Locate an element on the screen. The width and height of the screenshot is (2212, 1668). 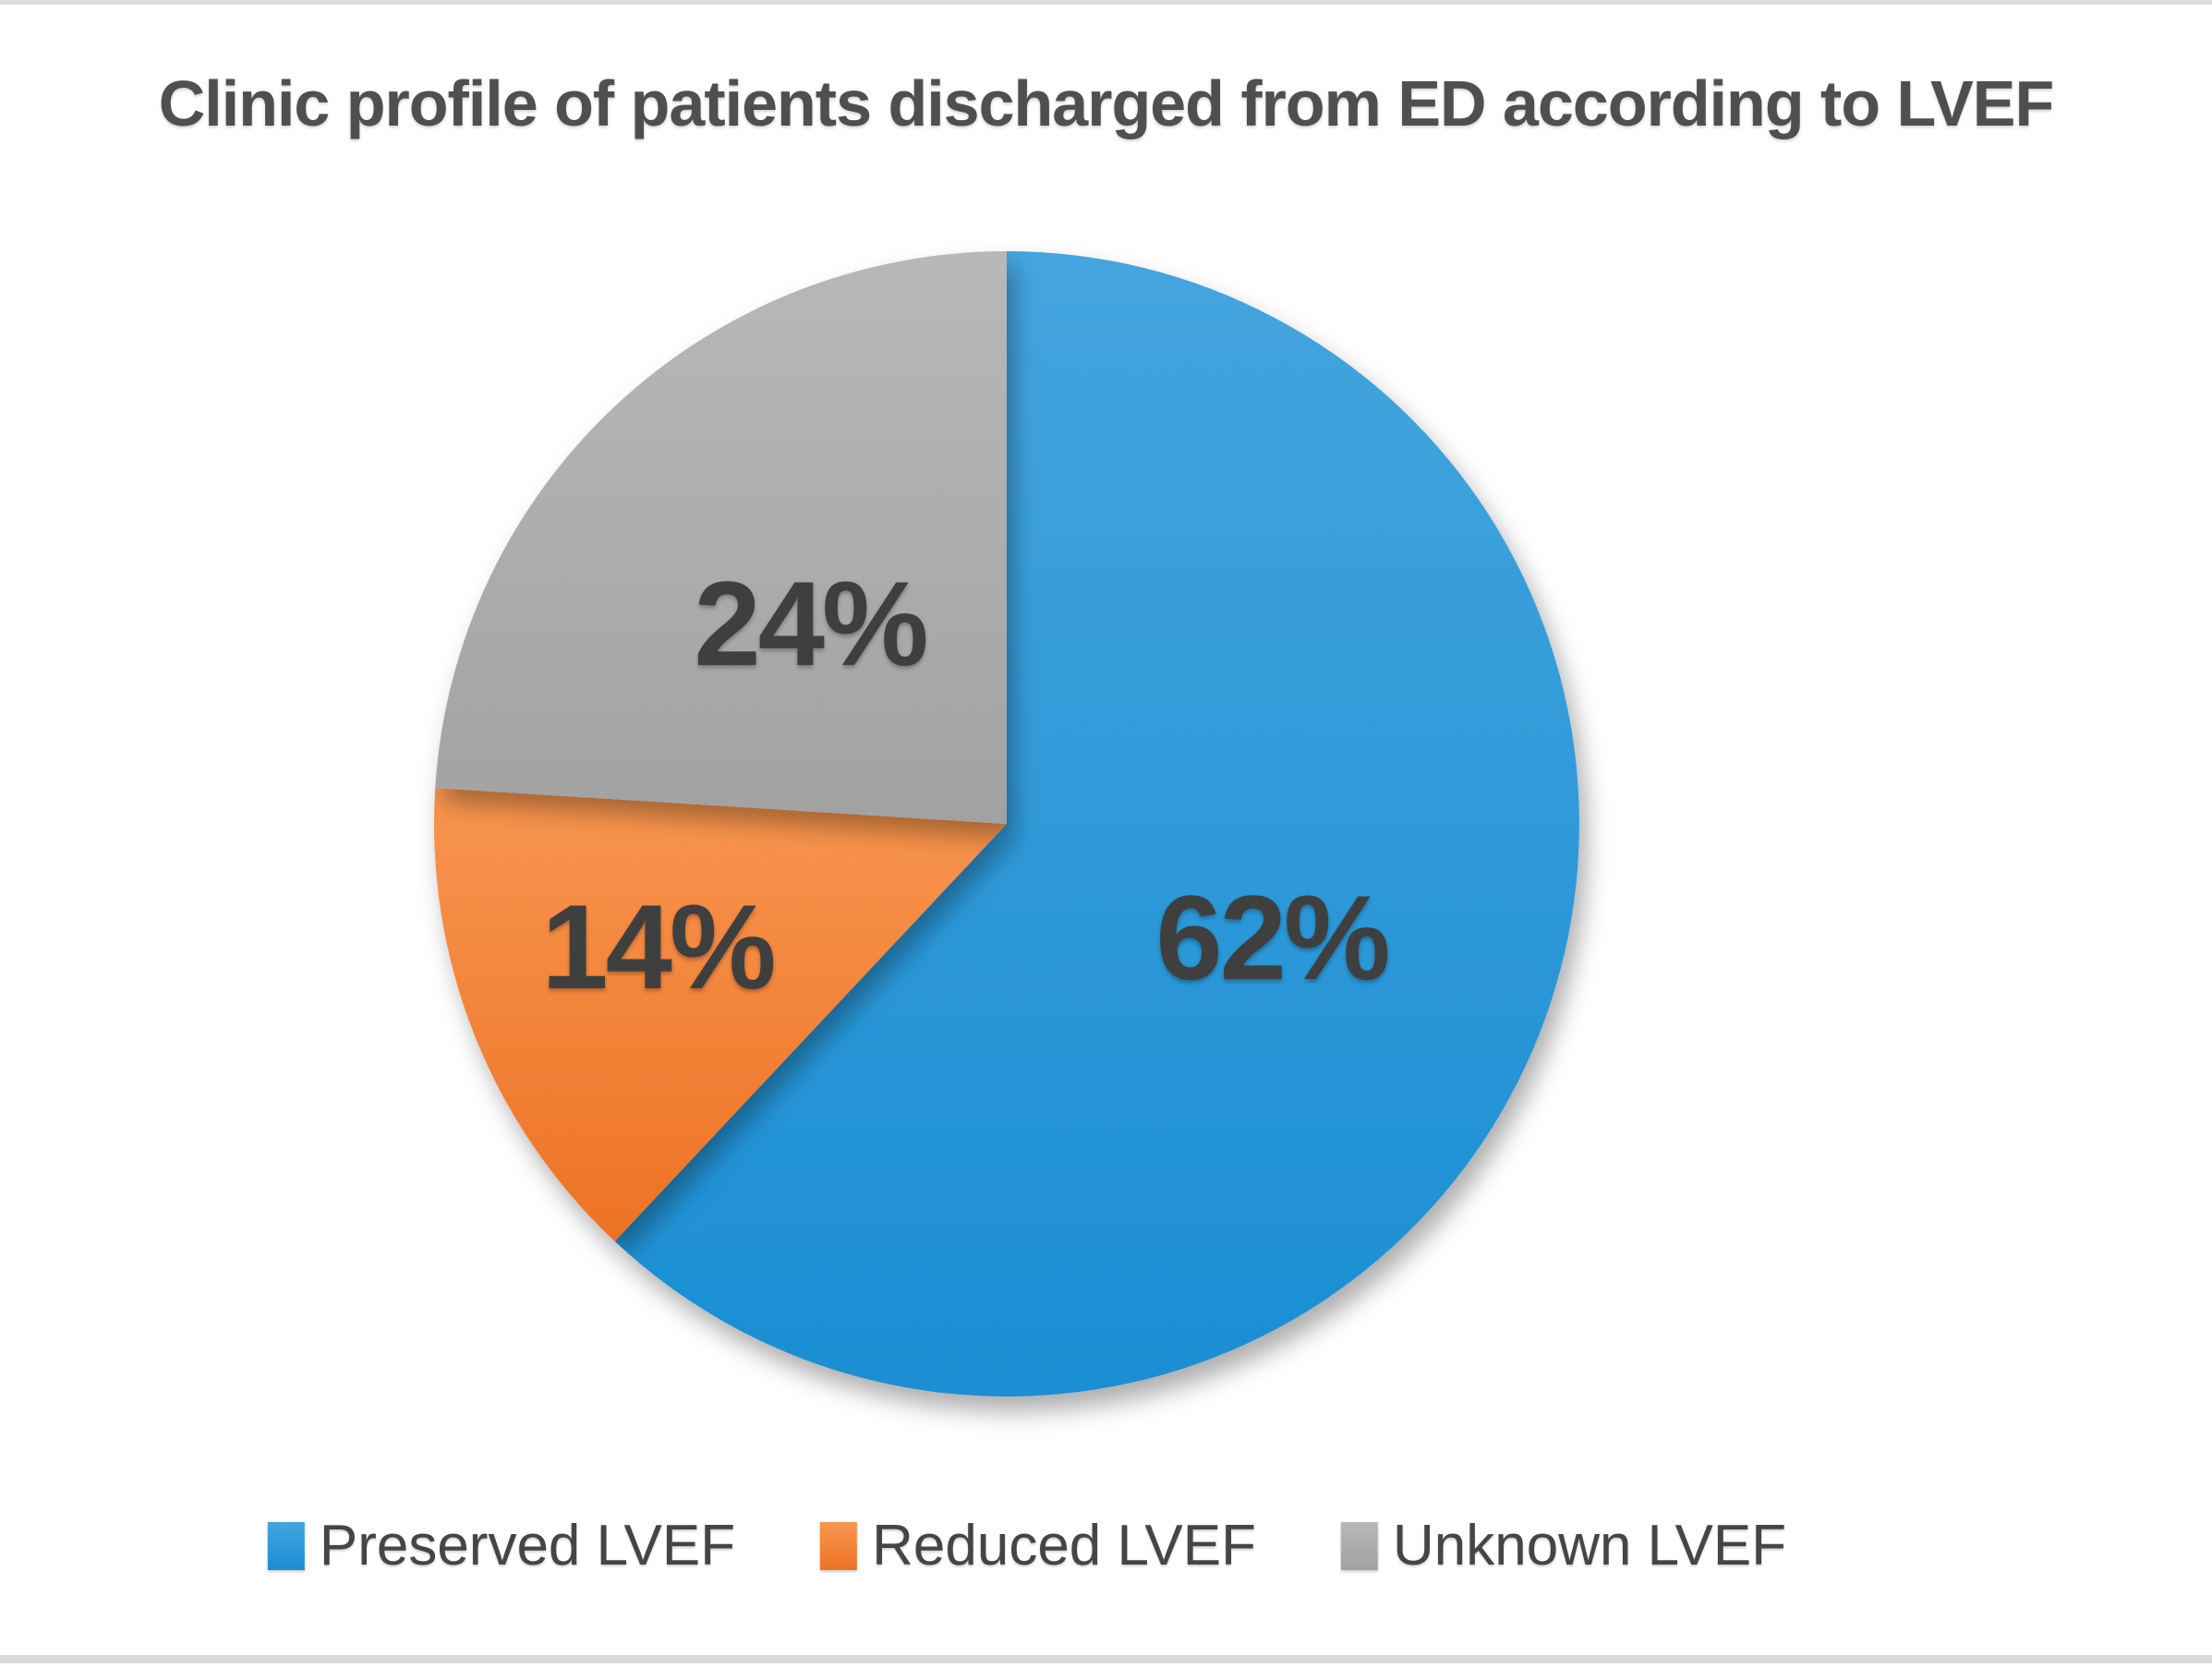
legend-item-reduced-lvef: Reduced LVEF is located at coordinates (1038, 1545).